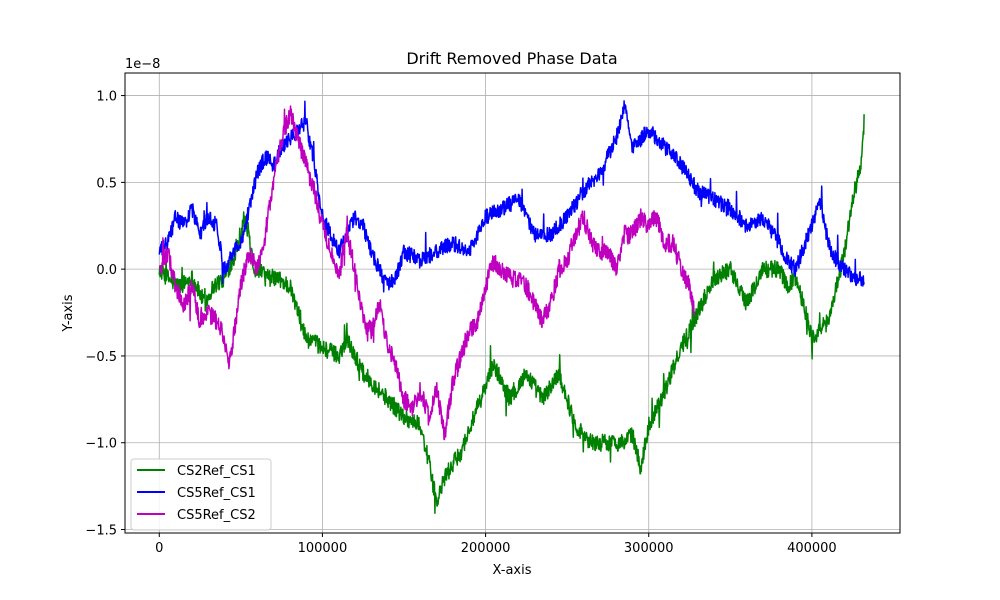  Describe the element at coordinates (216, 515) in the screenshot. I see `legend-label-cs5ref-cs2: CS5Ref_CS2` at that location.